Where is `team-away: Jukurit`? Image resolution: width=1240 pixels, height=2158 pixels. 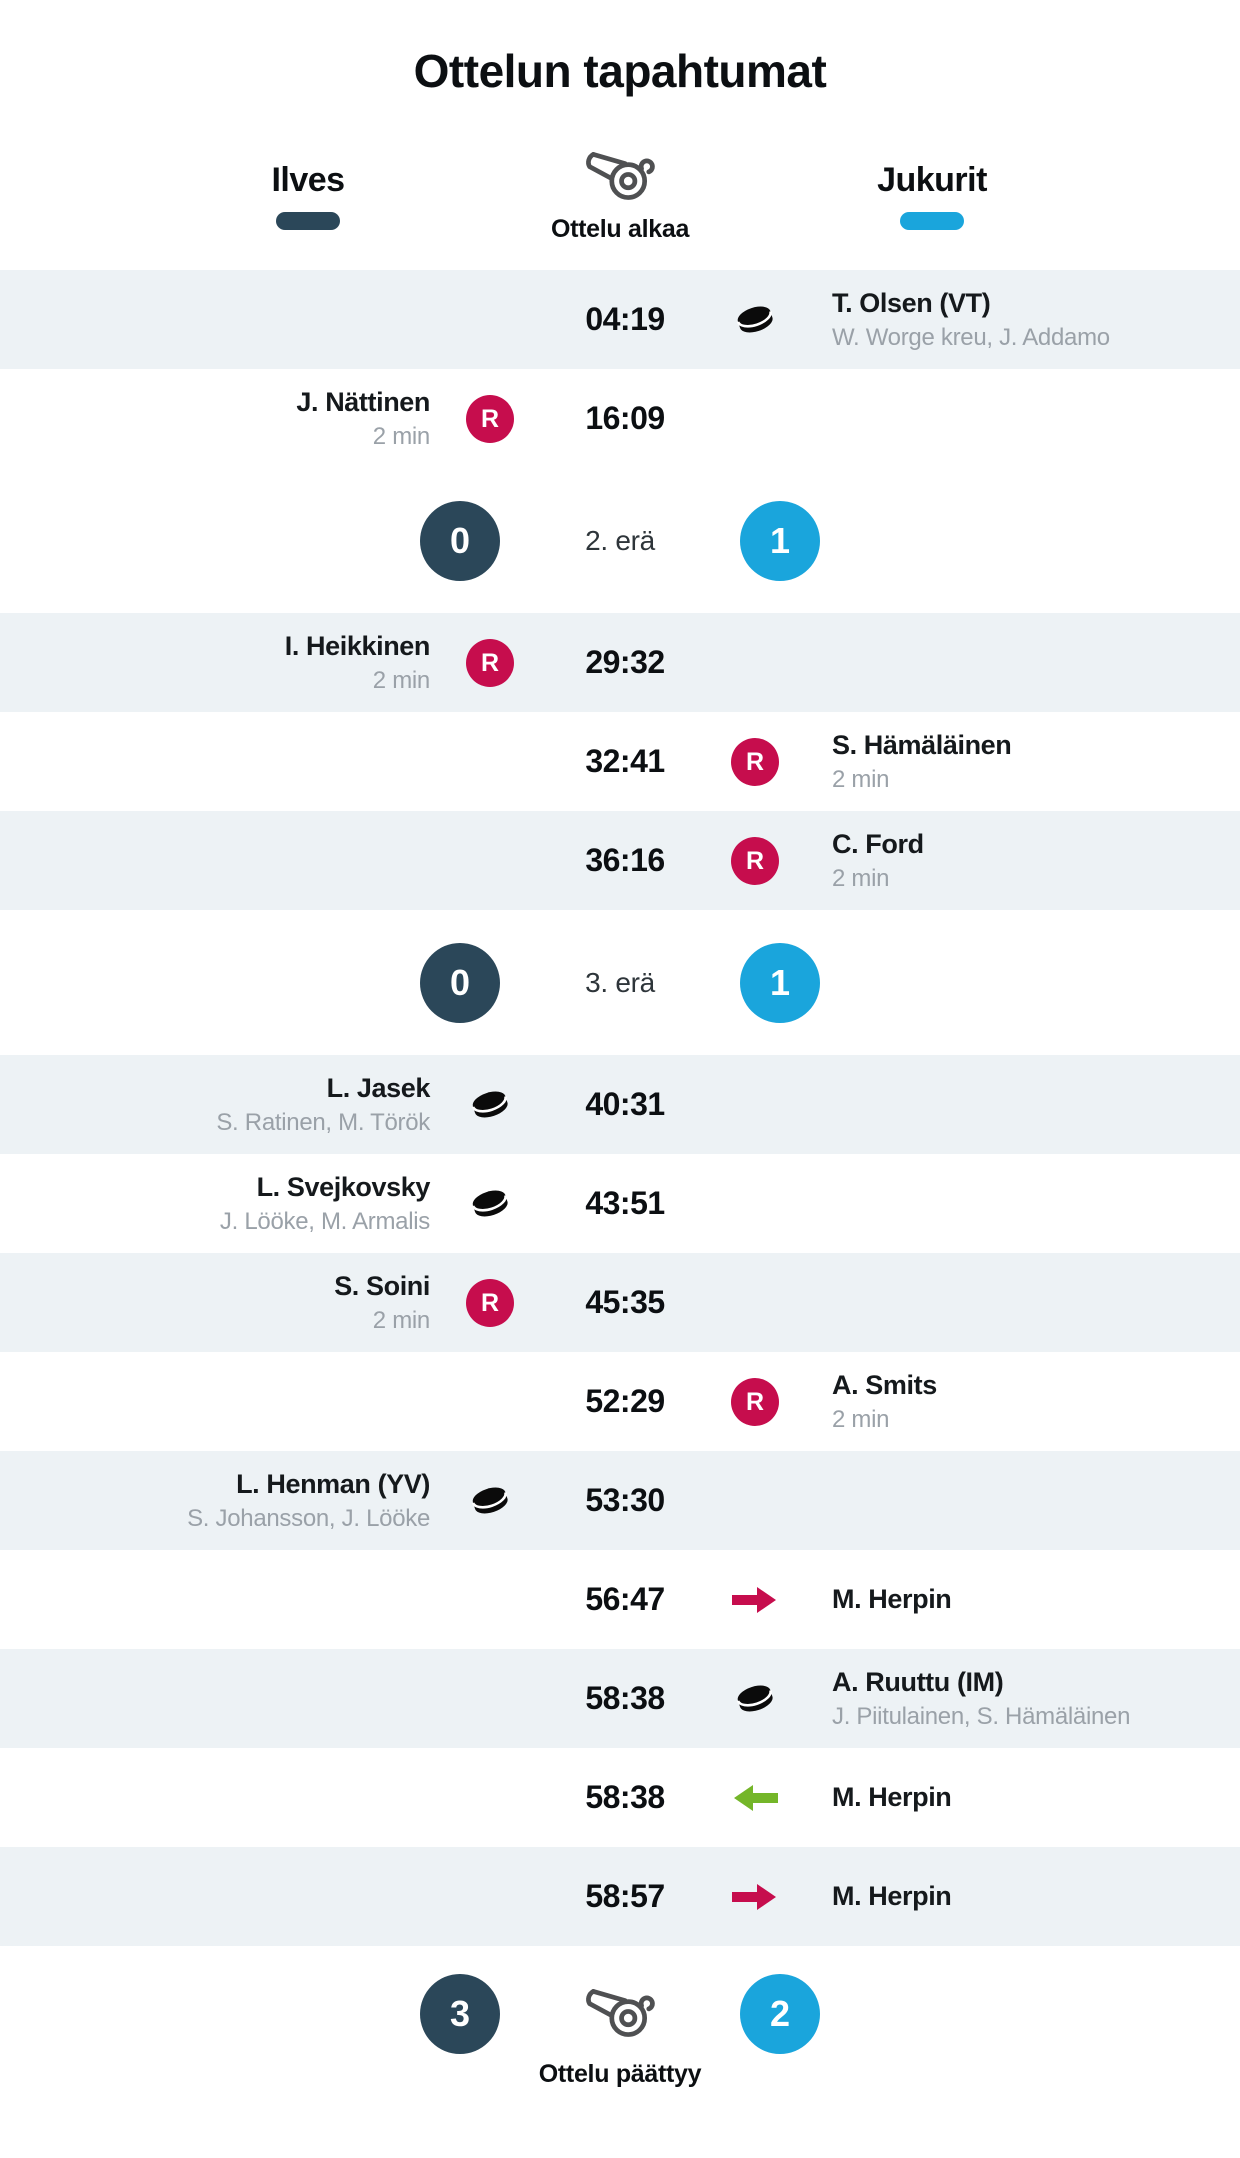 team-away: Jukurit is located at coordinates (932, 195).